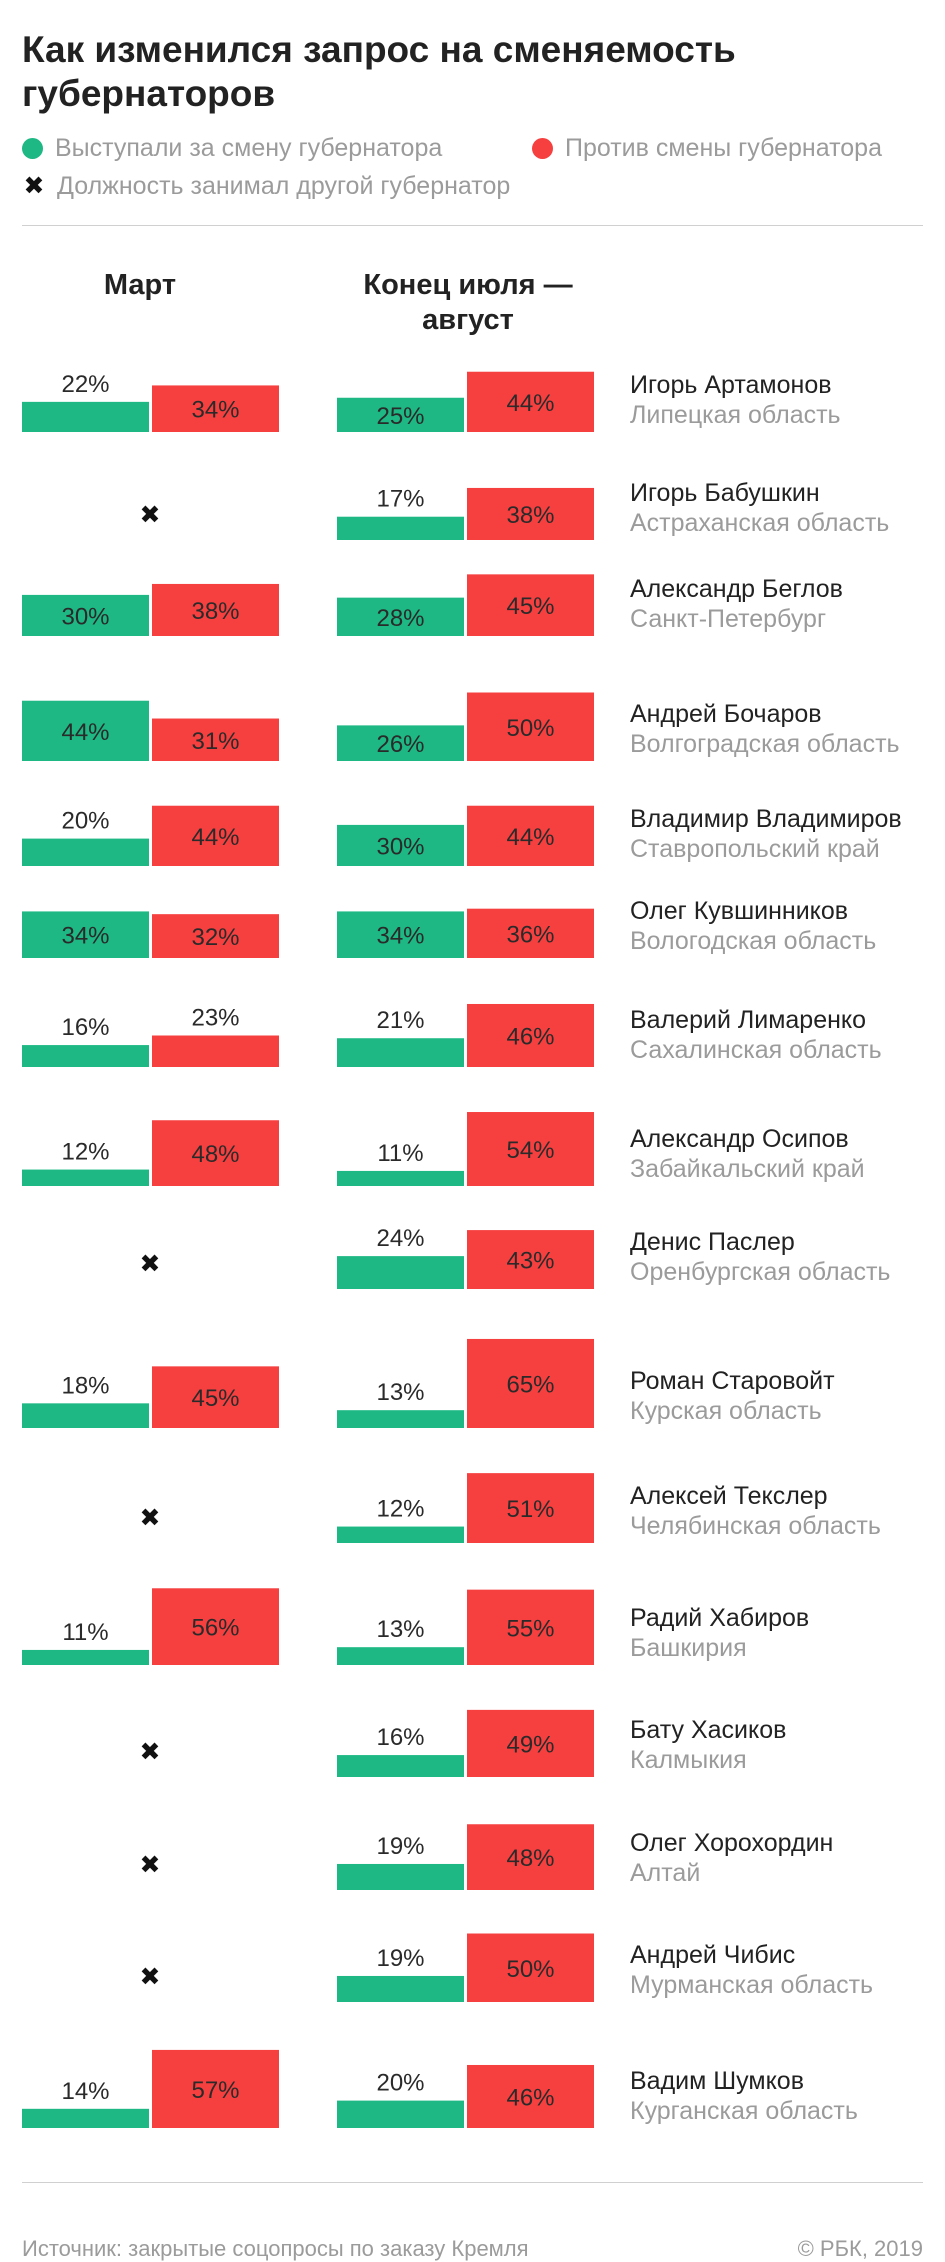 The width and height of the screenshot is (945, 2262). What do you see at coordinates (530, 2097) in the screenshot?
I see `summer-against-change-label: 46%` at bounding box center [530, 2097].